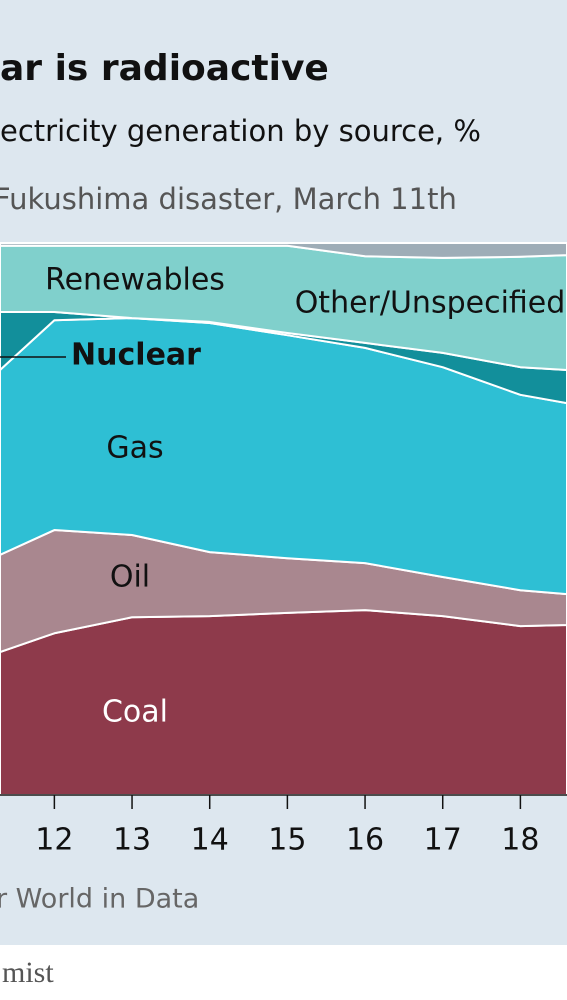 The image size is (567, 1000). I want to click on x-tick-label: 13, so click(132, 840).